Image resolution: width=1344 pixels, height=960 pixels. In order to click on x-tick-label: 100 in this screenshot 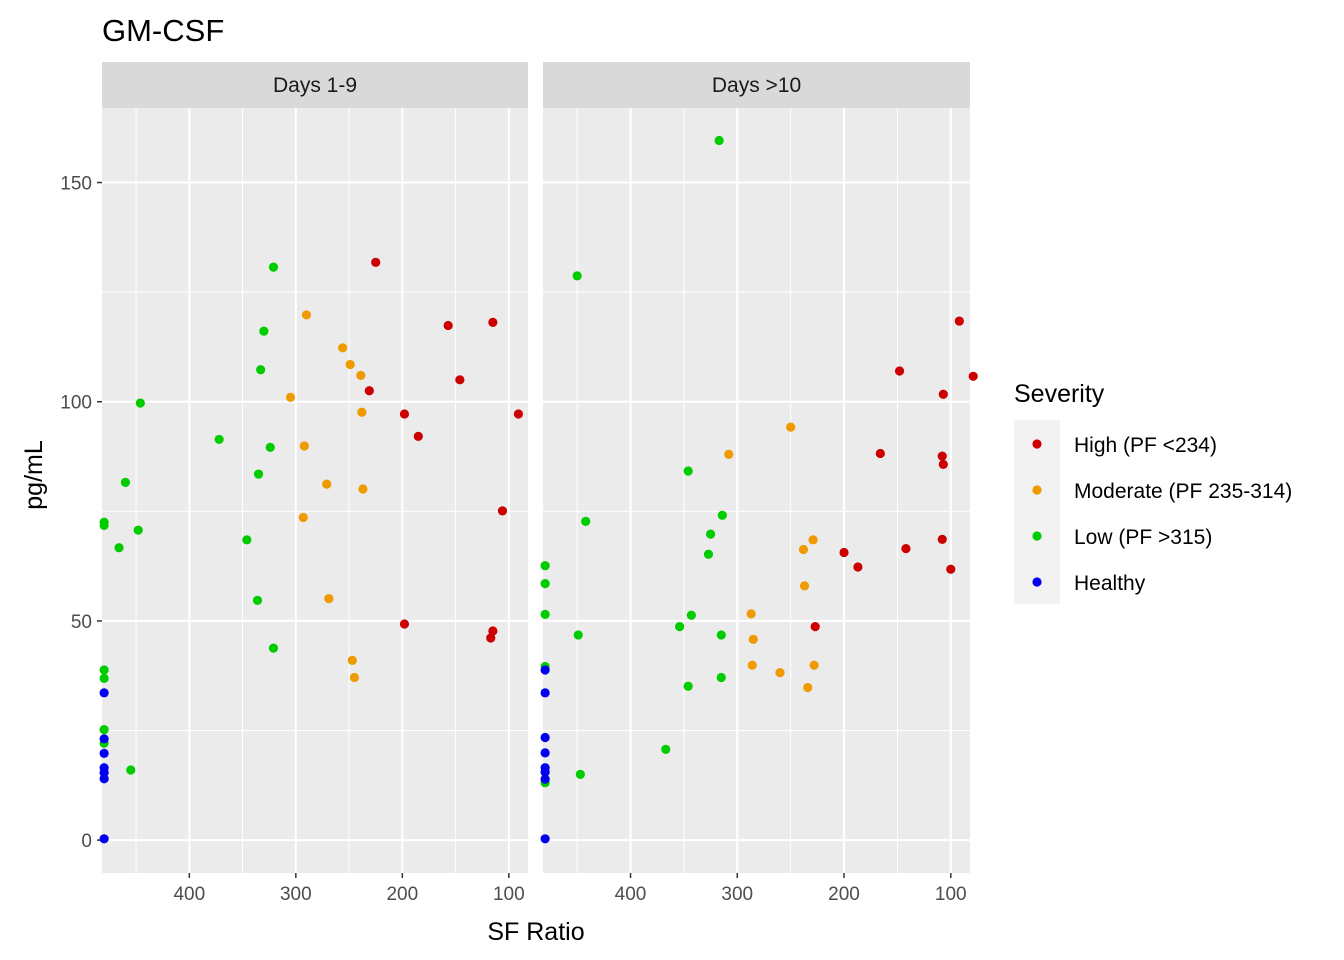, I will do `click(951, 894)`.